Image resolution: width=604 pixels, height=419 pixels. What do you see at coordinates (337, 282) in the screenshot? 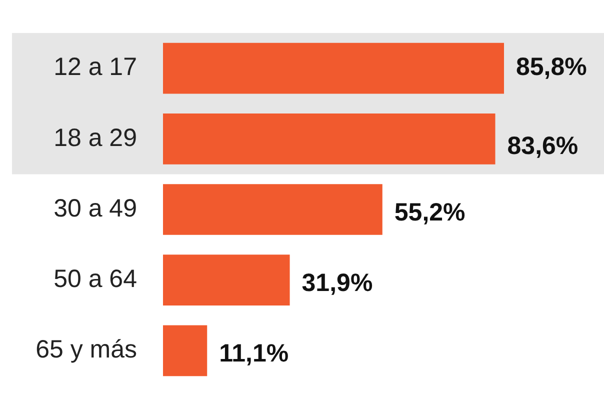
I see `data-label: 31,9%` at bounding box center [337, 282].